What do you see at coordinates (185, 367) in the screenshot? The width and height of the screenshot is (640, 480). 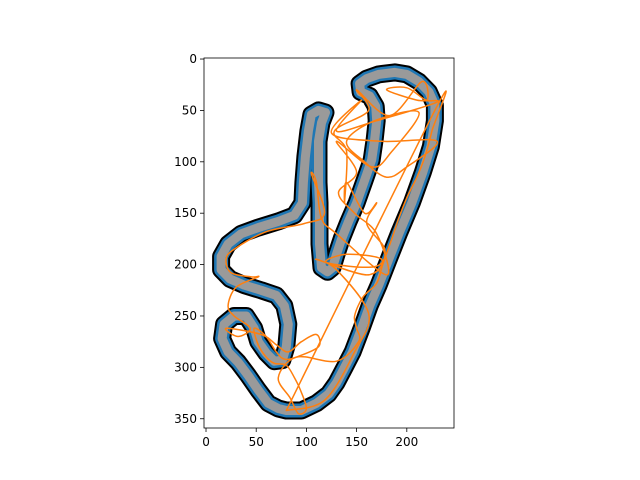 I see `y-tick-label: 300` at bounding box center [185, 367].